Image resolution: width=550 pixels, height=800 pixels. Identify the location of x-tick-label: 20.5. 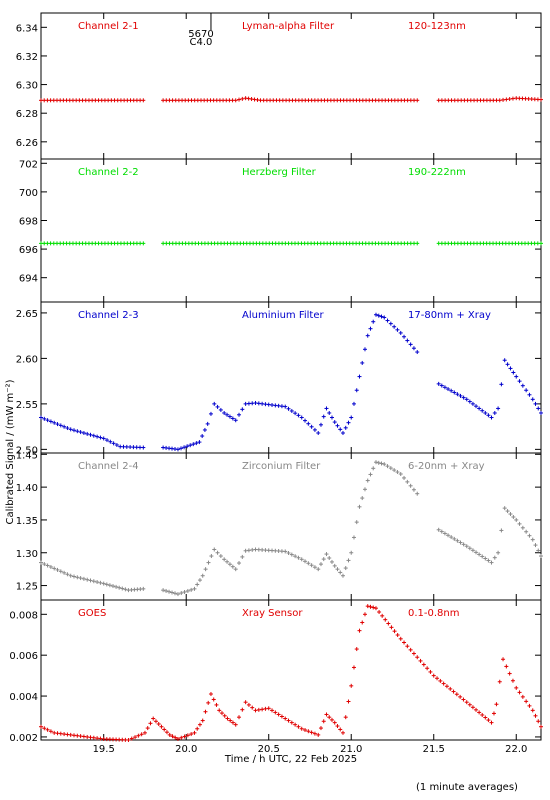
(269, 749).